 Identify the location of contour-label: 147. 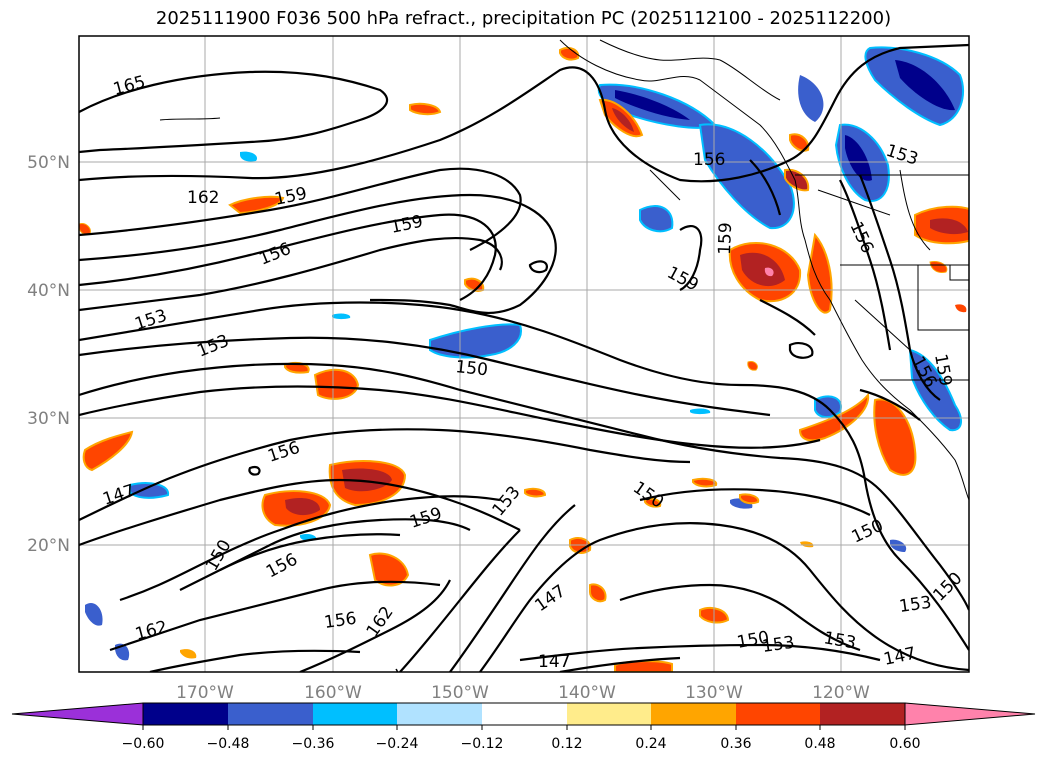
(554, 662).